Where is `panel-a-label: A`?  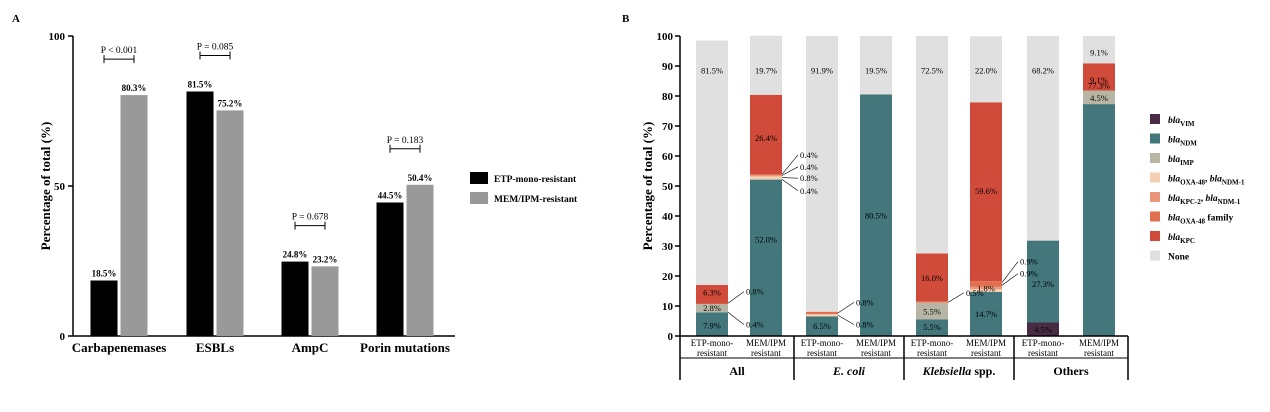 panel-a-label: A is located at coordinates (16, 19).